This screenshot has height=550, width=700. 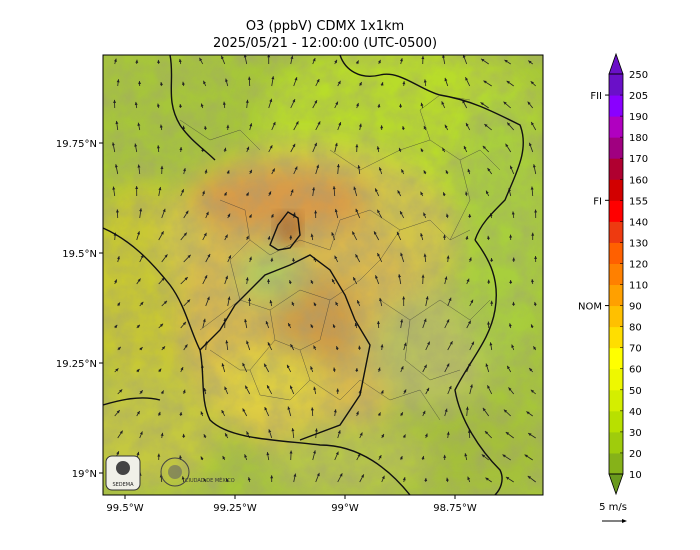 I want to click on colorbar-tick-label: 110, so click(x=638, y=286).